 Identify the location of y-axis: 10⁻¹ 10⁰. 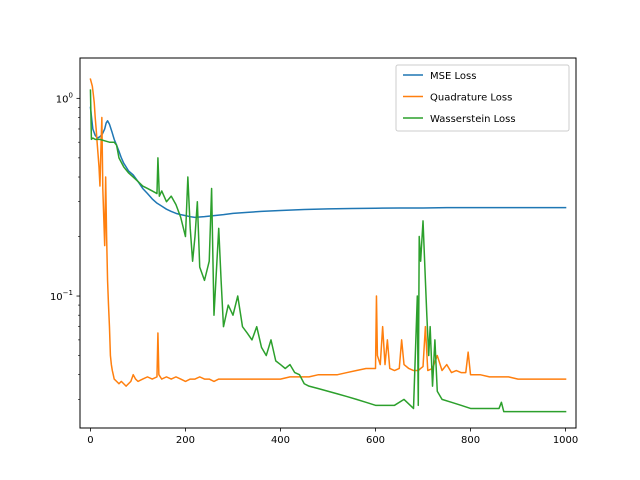
(65, 245).